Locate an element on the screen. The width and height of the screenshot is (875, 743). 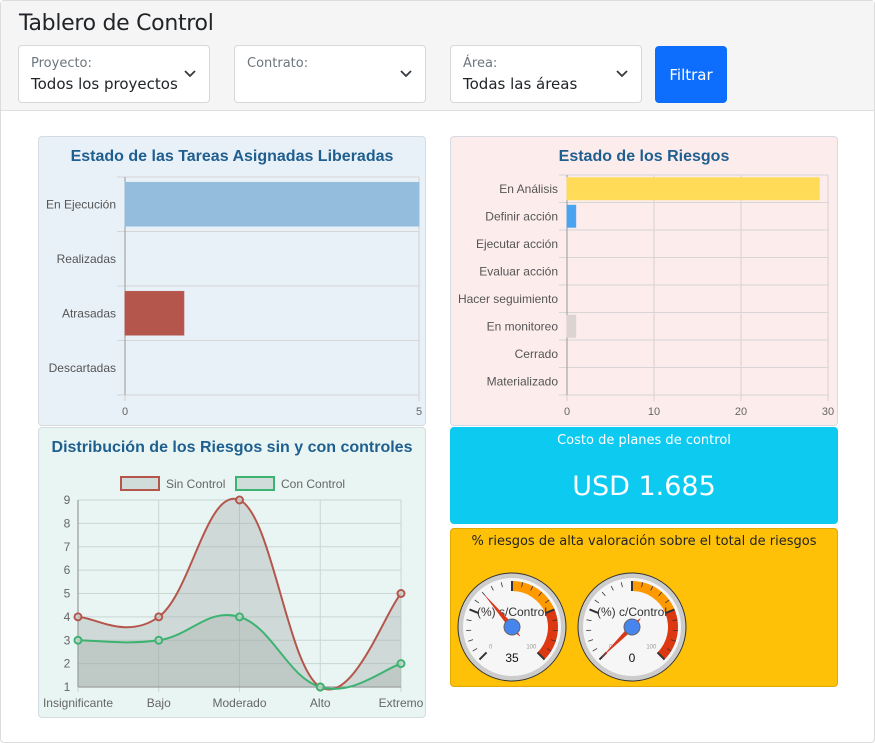
y-tick-label: 8 is located at coordinates (67, 523).